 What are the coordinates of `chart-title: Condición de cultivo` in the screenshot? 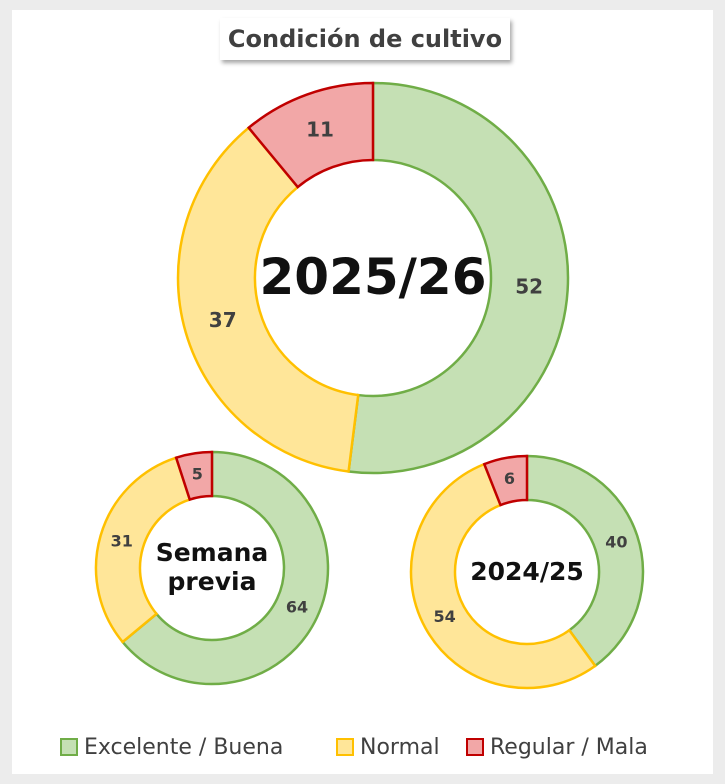 It's located at (365, 39).